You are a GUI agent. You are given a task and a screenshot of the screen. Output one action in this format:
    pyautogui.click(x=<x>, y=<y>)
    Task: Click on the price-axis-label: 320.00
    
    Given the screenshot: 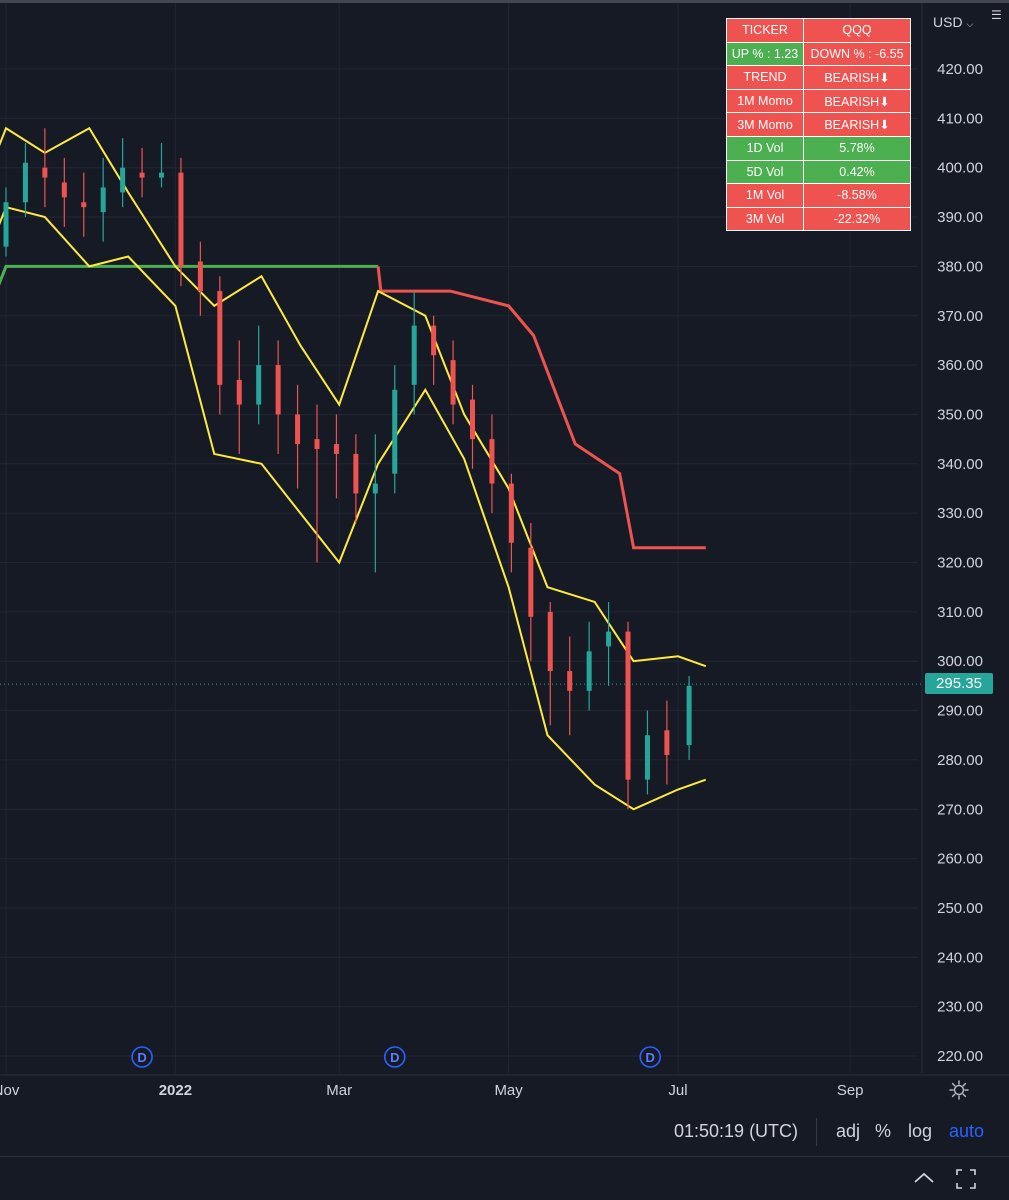 What is the action you would take?
    pyautogui.click(x=960, y=563)
    